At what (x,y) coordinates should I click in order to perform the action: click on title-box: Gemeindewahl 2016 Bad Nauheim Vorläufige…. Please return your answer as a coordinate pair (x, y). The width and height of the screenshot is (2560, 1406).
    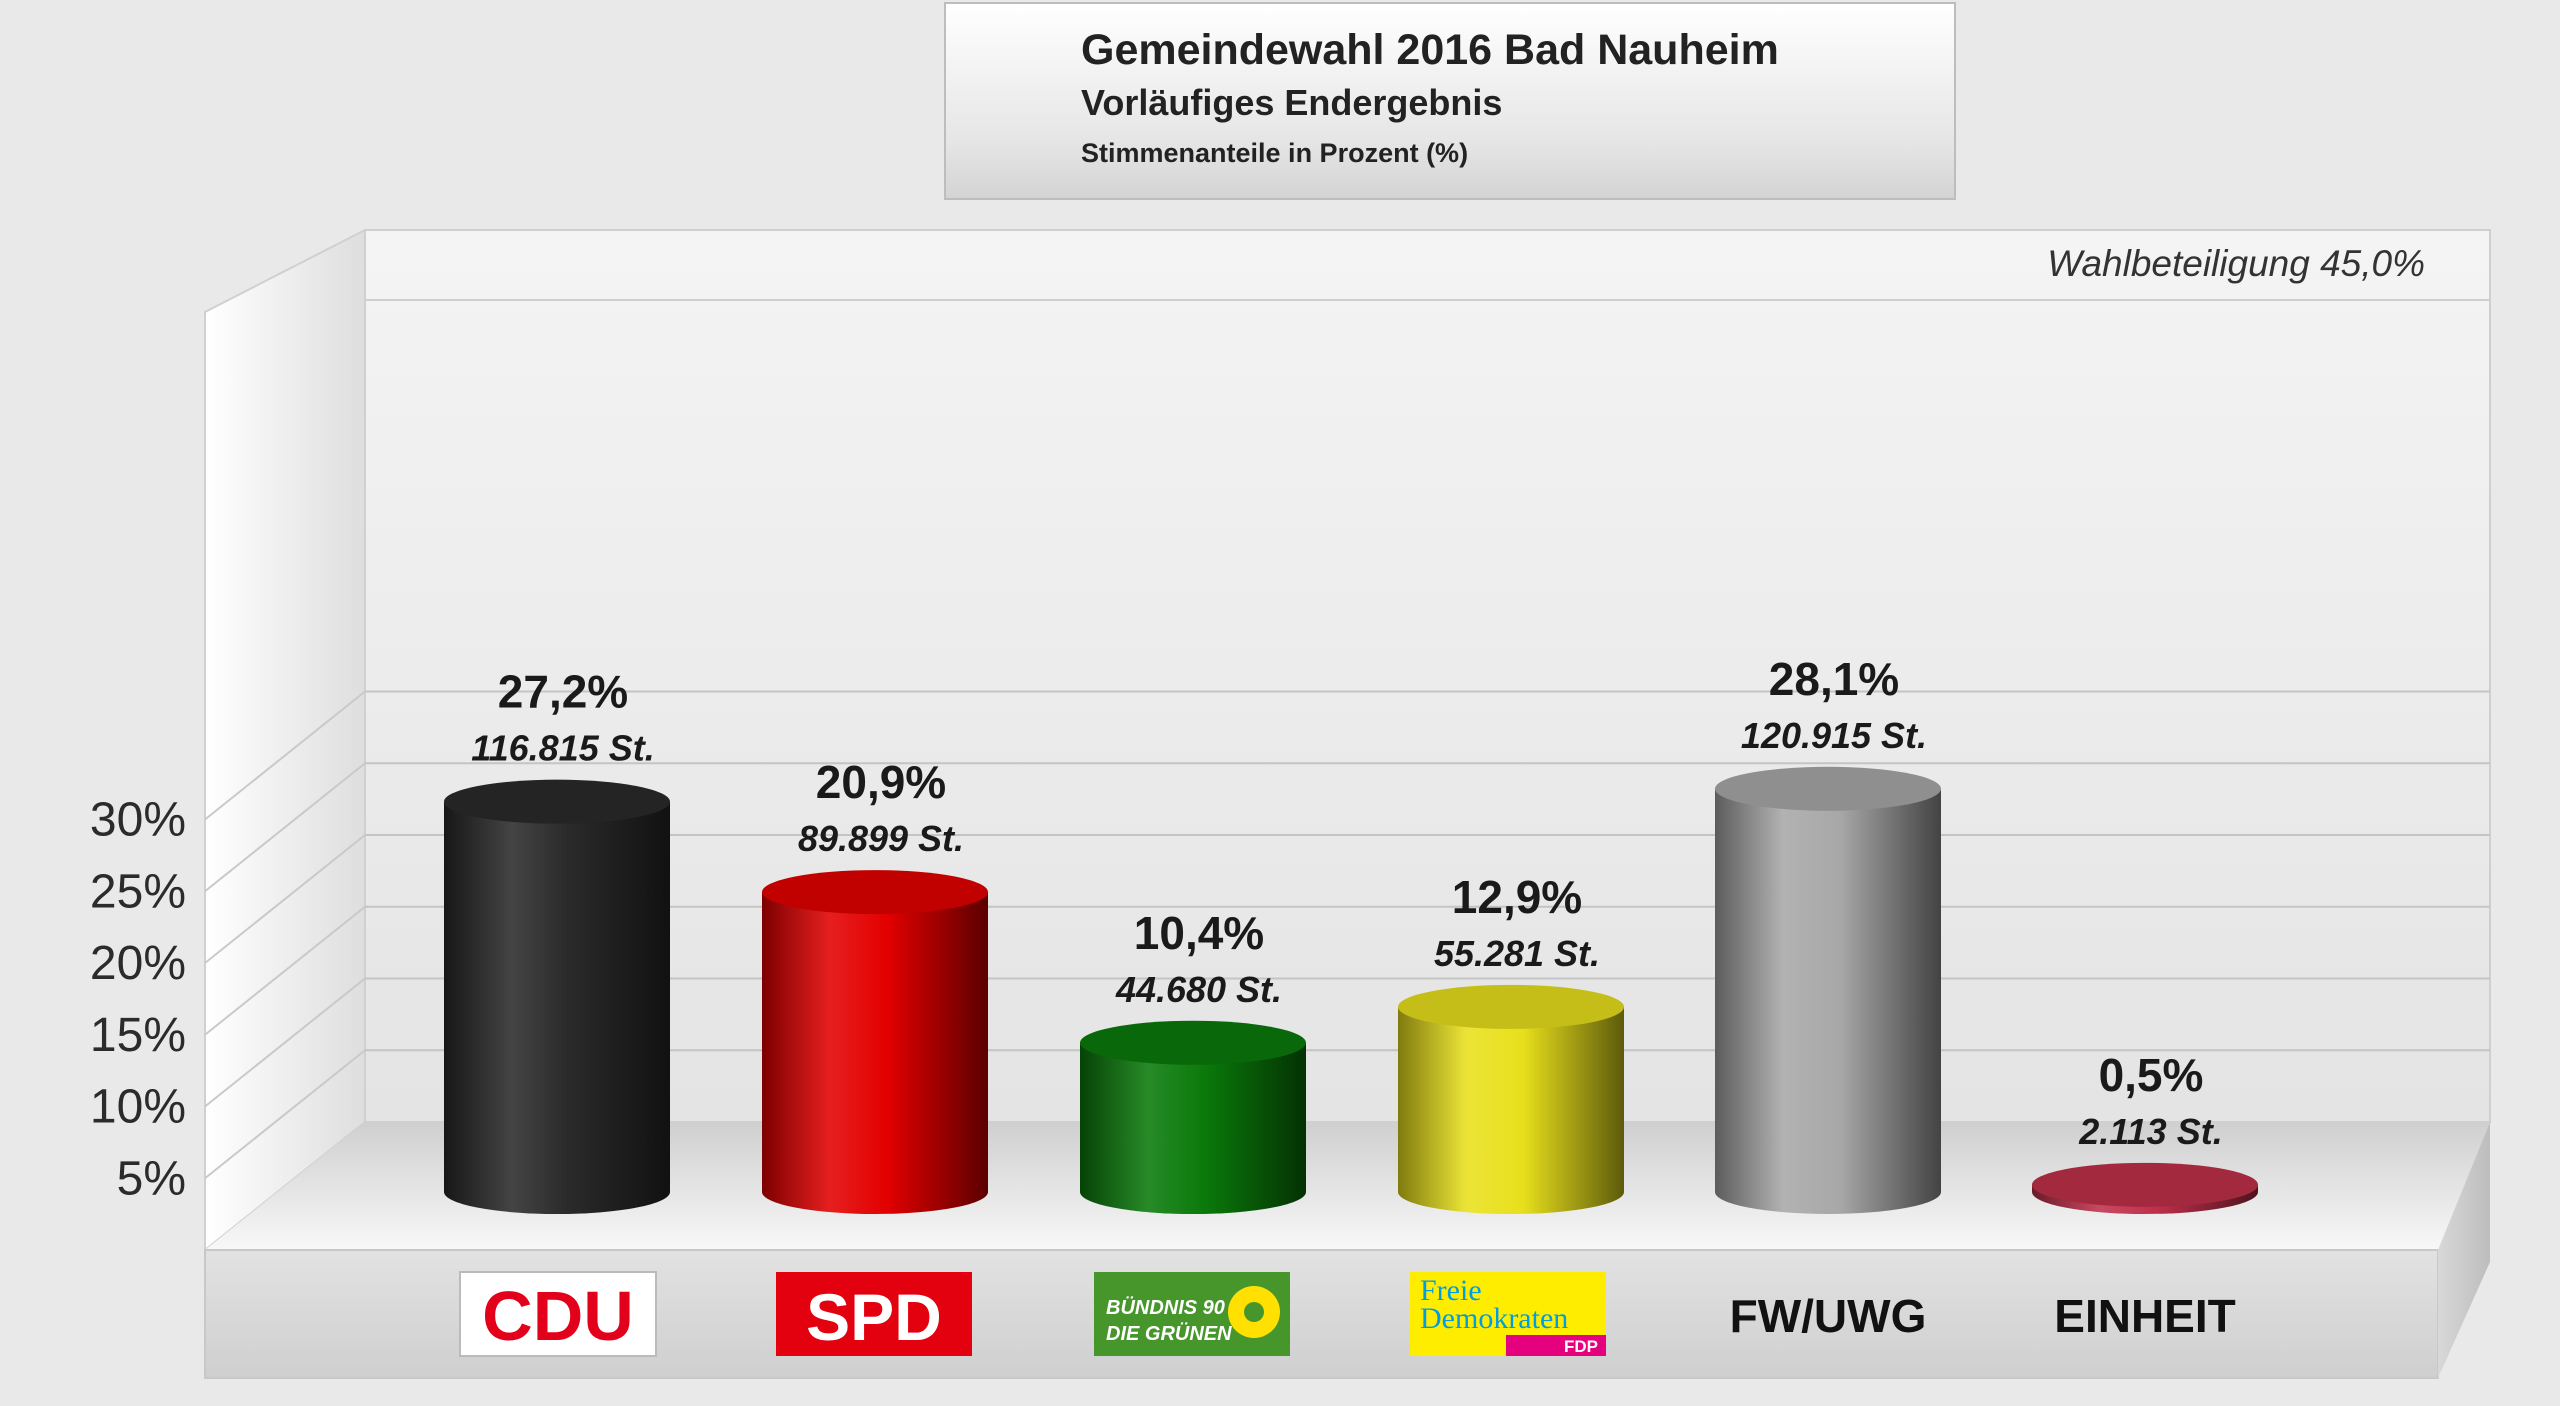
    Looking at the image, I should click on (1450, 101).